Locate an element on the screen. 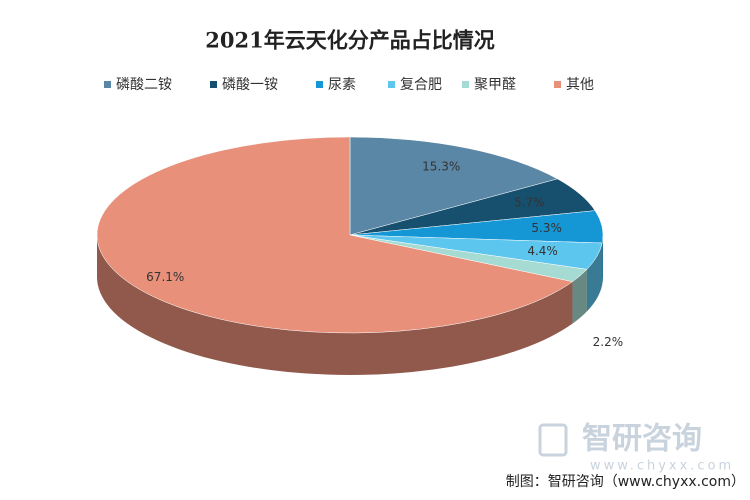  watermark-logo: 智研咨询 www.chyxx.com is located at coordinates (636, 448).